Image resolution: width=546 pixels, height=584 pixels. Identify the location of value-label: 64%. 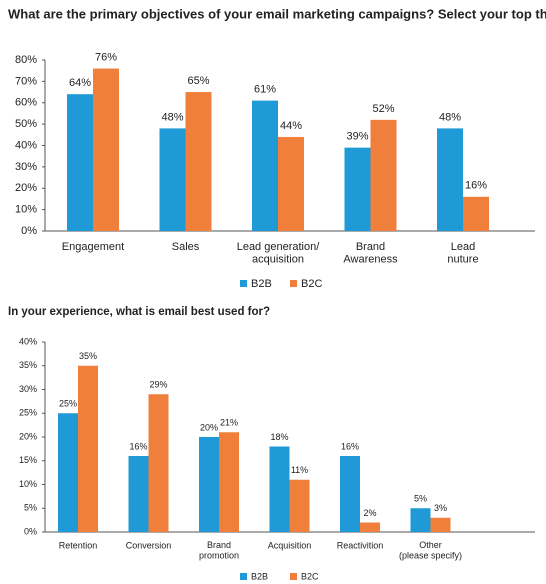
(80, 83).